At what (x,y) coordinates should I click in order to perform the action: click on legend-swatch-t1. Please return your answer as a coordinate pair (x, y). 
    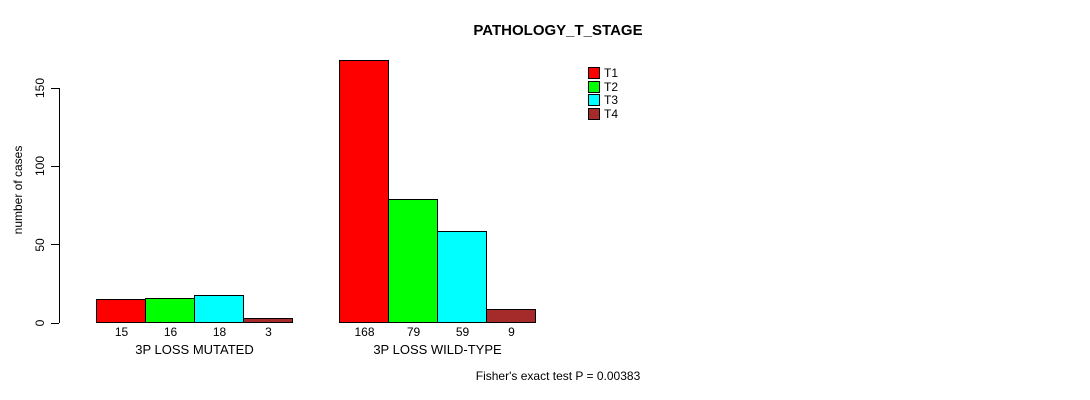
    Looking at the image, I should click on (594, 73).